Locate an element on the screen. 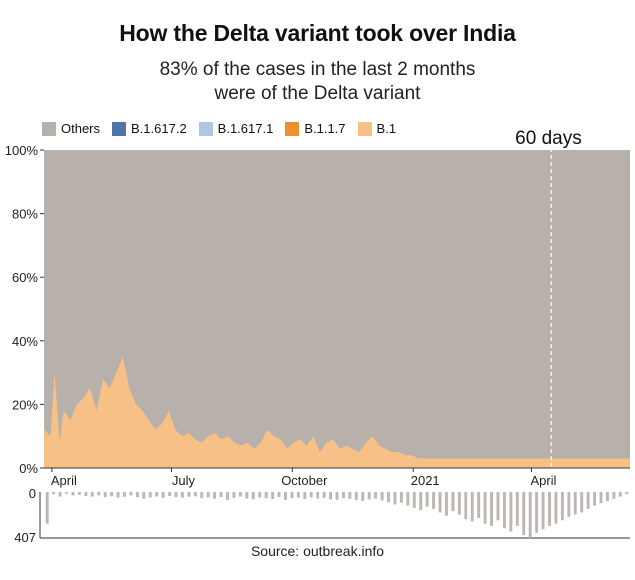 Image resolution: width=635 pixels, height=580 pixels. x-tick-label: 2021 is located at coordinates (425, 480).